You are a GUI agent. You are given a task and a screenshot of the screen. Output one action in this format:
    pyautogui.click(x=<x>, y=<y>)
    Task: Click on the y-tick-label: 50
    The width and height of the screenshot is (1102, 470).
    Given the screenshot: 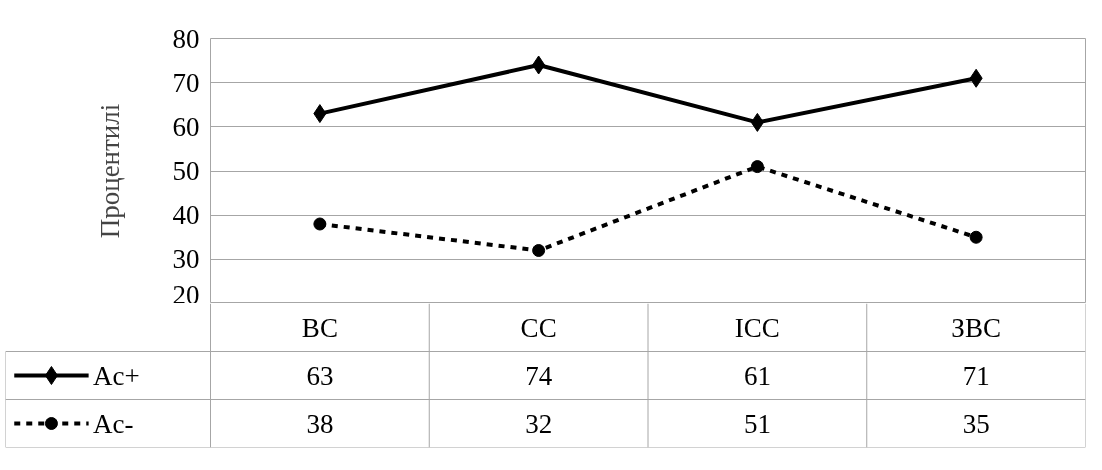 What is the action you would take?
    pyautogui.click(x=186, y=171)
    